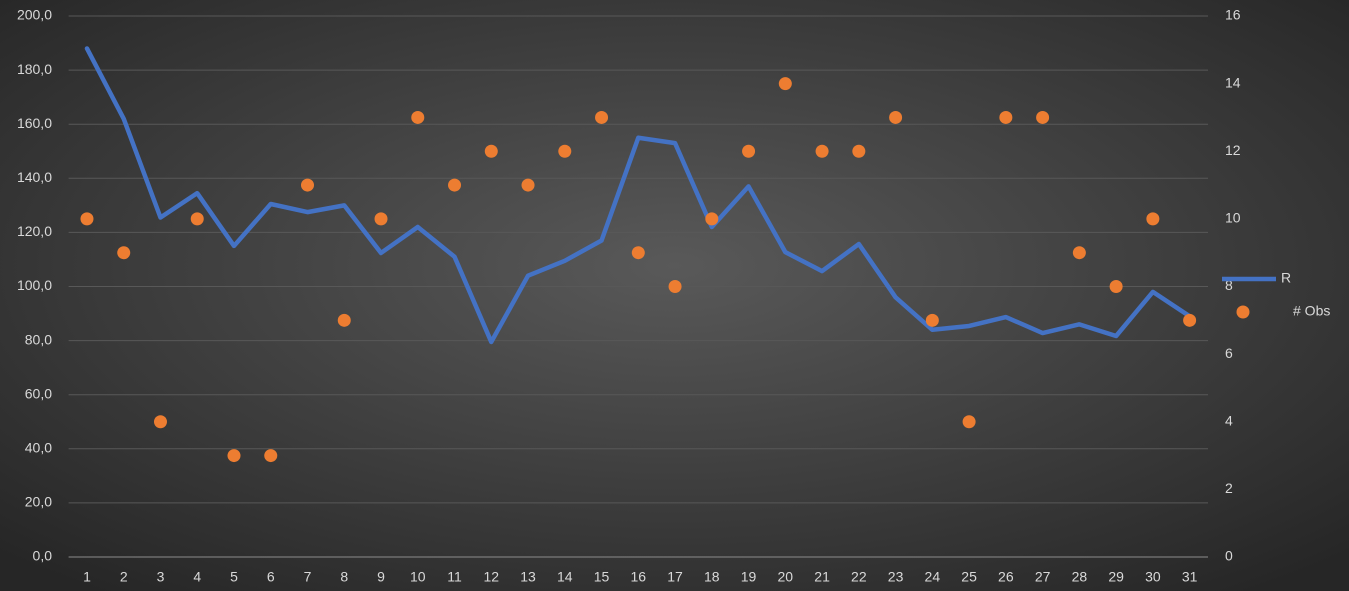 This screenshot has width=1349, height=591. What do you see at coordinates (1243, 312) in the screenshot?
I see `legend-swatch` at bounding box center [1243, 312].